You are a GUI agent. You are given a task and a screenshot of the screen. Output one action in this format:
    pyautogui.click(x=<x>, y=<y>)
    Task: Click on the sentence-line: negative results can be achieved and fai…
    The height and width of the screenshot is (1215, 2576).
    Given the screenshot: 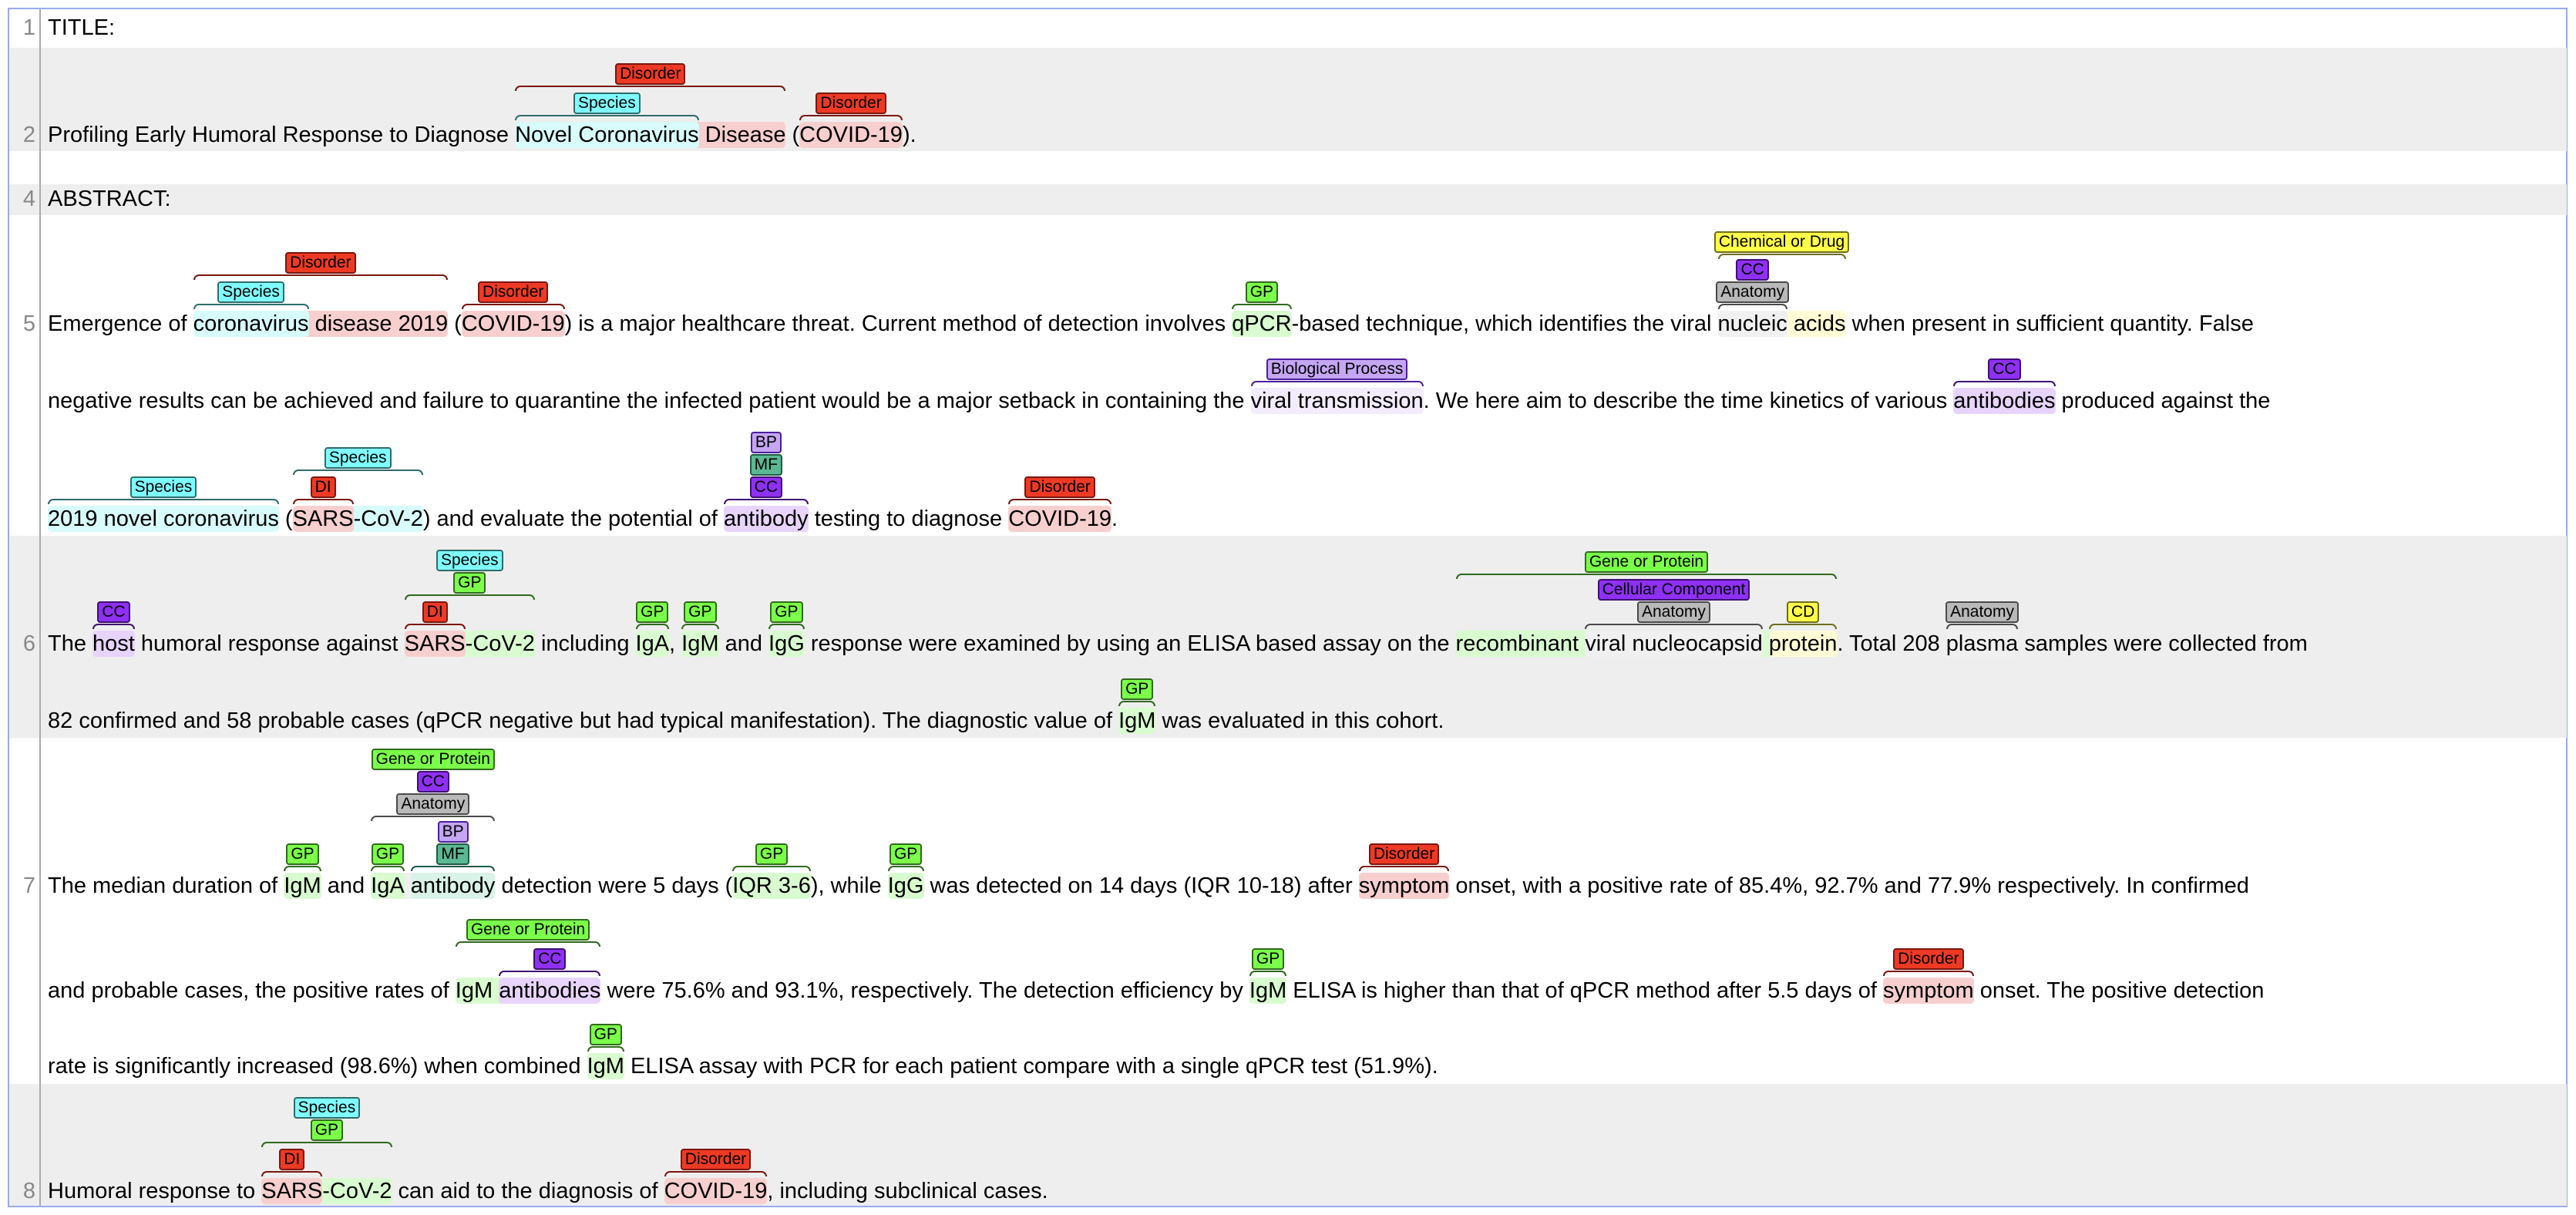 What is the action you would take?
    pyautogui.click(x=1159, y=386)
    